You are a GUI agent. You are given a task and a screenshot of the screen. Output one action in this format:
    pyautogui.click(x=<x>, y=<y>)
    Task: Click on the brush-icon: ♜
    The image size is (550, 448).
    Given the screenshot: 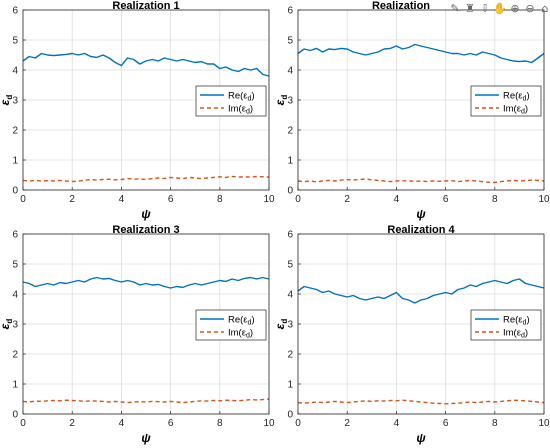 What is the action you would take?
    pyautogui.click(x=470, y=8)
    